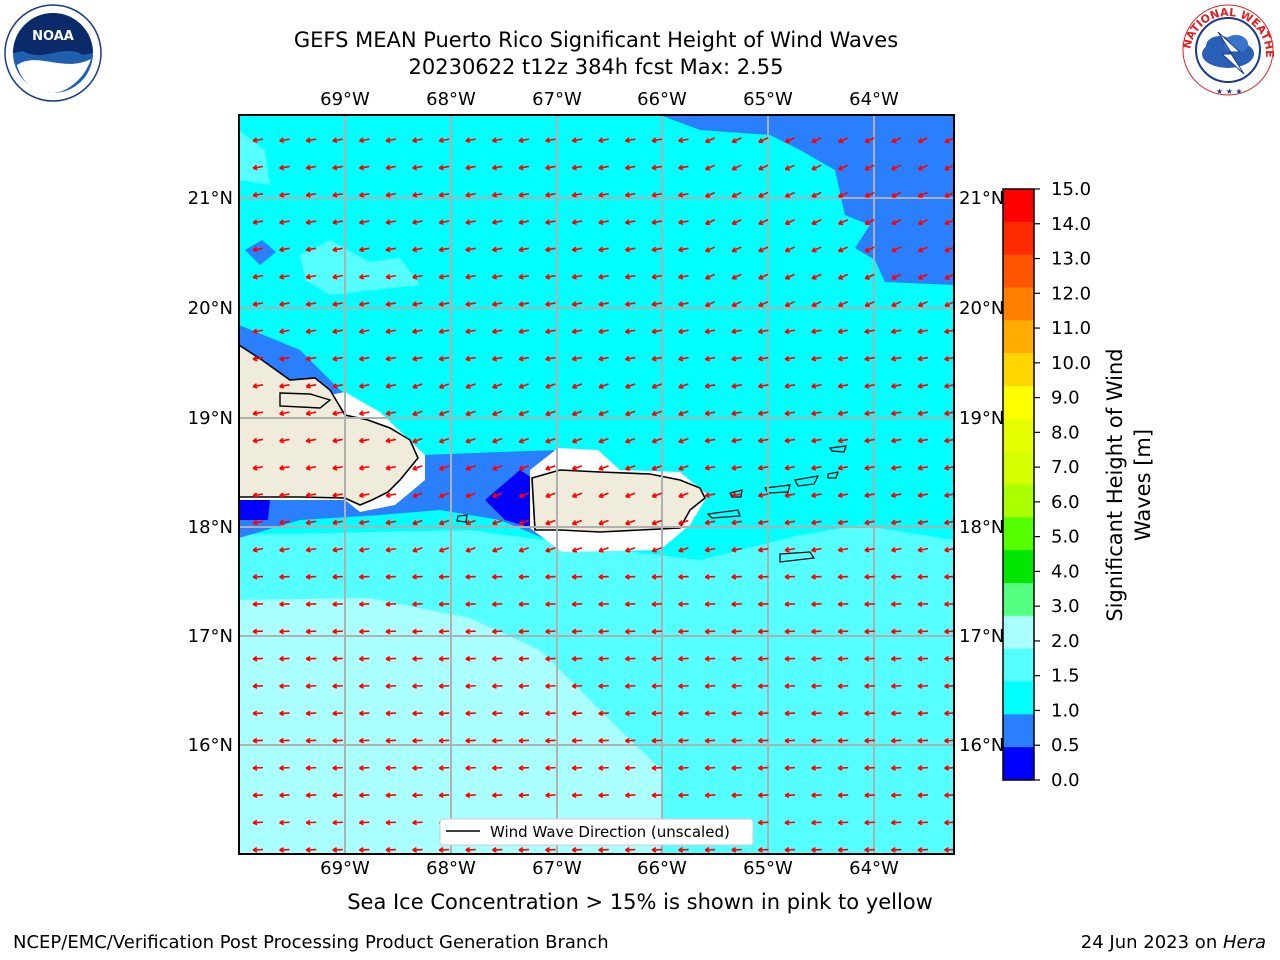 The image size is (1280, 960). Describe the element at coordinates (305, 400) in the screenshot. I see `land-tortuga` at that location.